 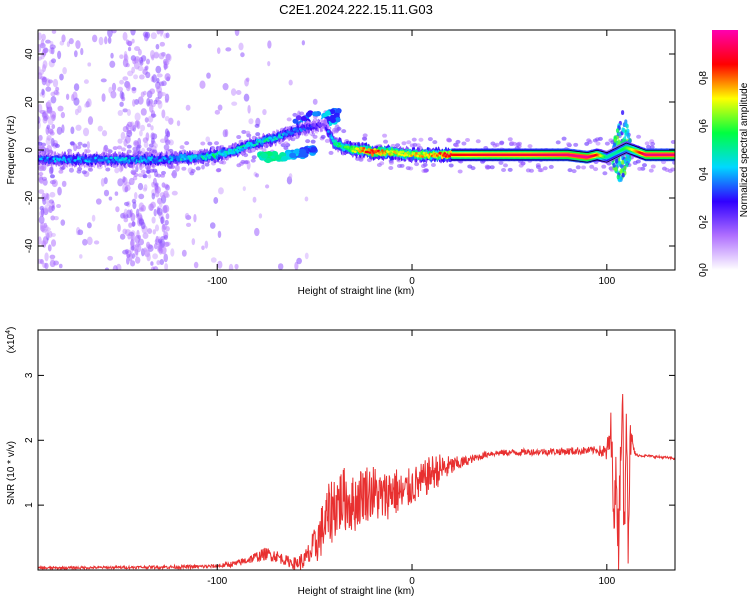 What do you see at coordinates (8, 332) in the screenshot?
I see `snr-multiplier-exp: 4` at bounding box center [8, 332].